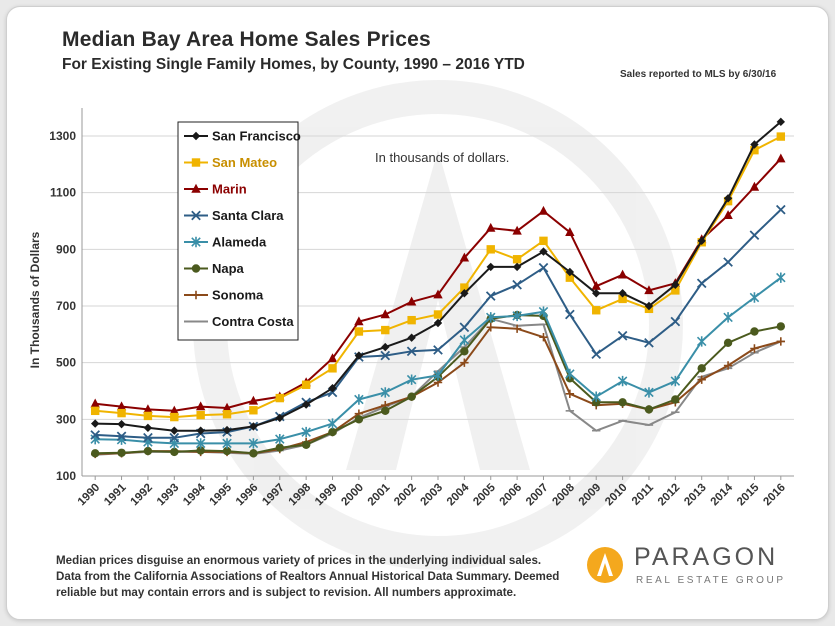  I want to click on y-tick-label: 1300, so click(62, 136).